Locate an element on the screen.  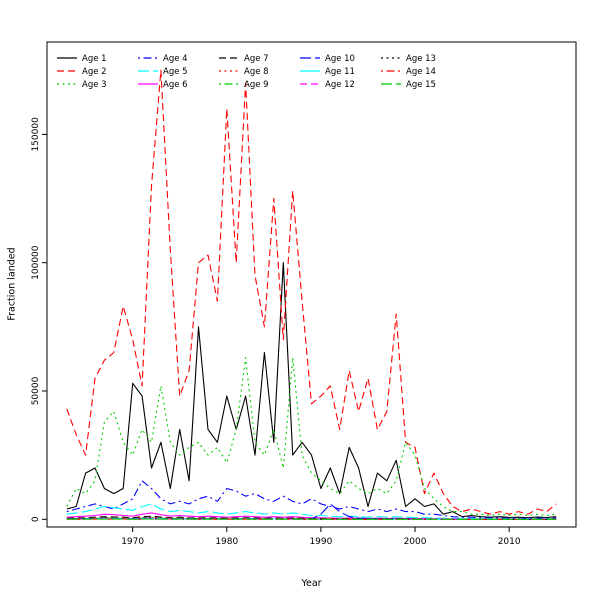
x-axis-label: Year is located at coordinates (311, 583).